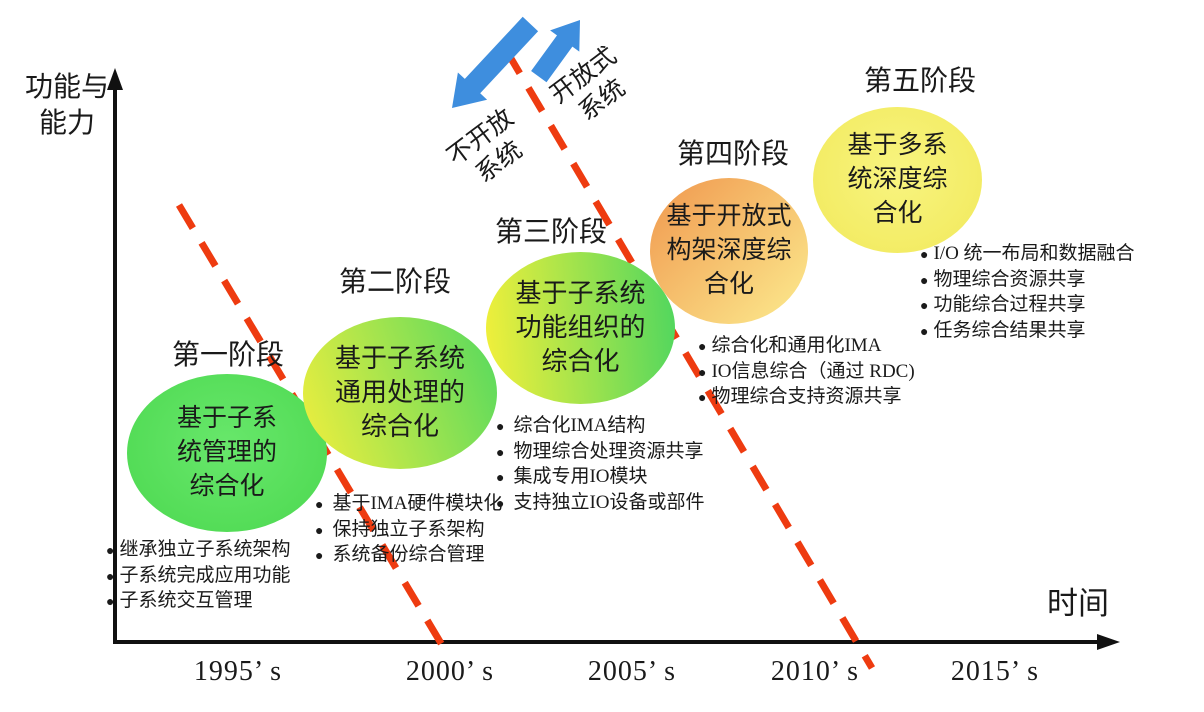 This screenshot has width=1204, height=712. Describe the element at coordinates (1009, 279) in the screenshot. I see `bullet-text: 物理综合资源共享` at that location.